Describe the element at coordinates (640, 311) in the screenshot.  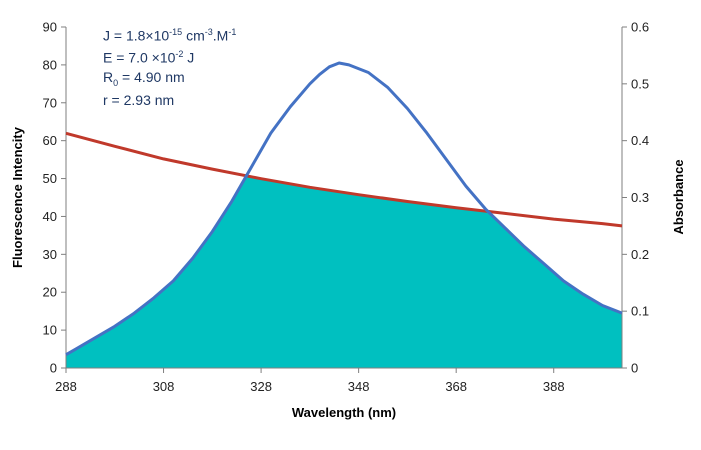
I see `y2-tick-label: 0.1` at that location.